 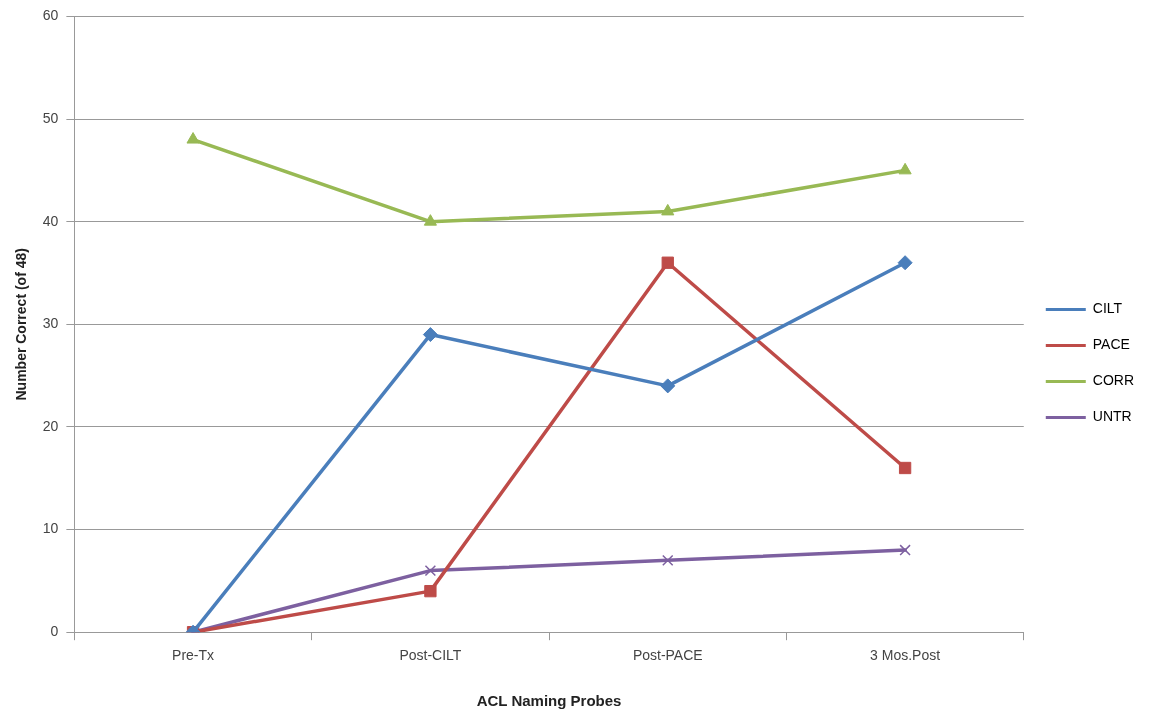 What do you see at coordinates (1113, 380) in the screenshot?
I see `legend-label: CORR` at bounding box center [1113, 380].